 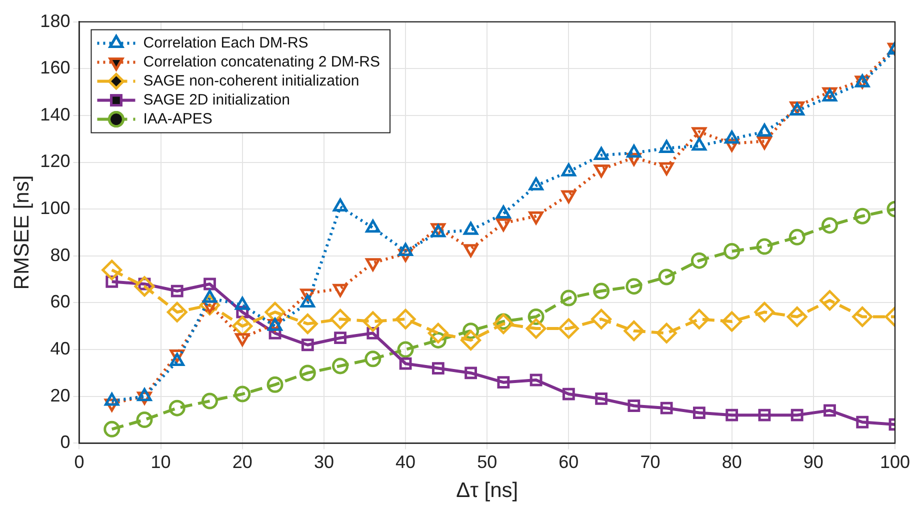 What do you see at coordinates (732, 462) in the screenshot?
I see `x-tick-label: 80` at bounding box center [732, 462].